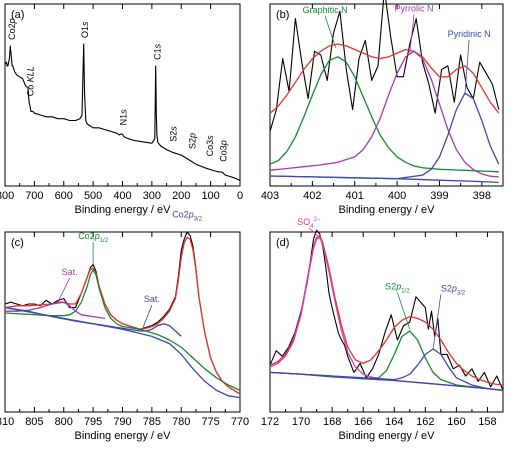 The width and height of the screenshot is (509, 462). I want to click on x-tick-label: 805, so click(34, 422).